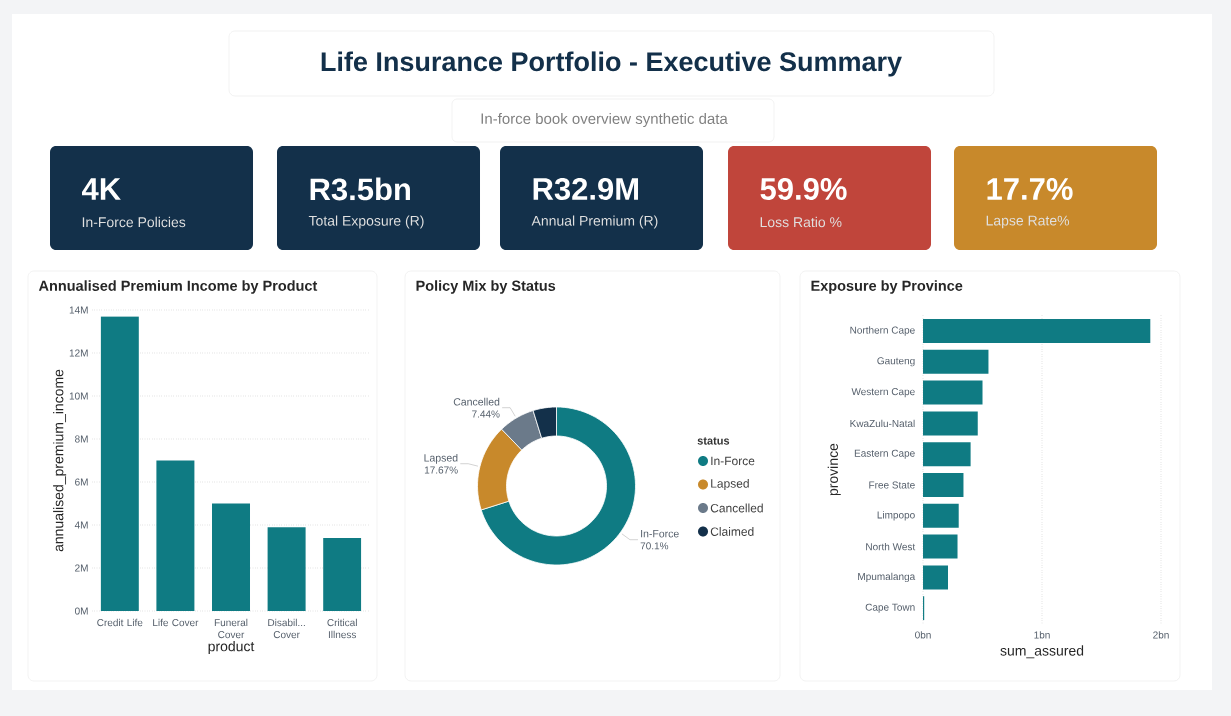 The height and width of the screenshot is (716, 1231). What do you see at coordinates (923, 635) in the screenshot?
I see `x-tick-label: 0bn` at bounding box center [923, 635].